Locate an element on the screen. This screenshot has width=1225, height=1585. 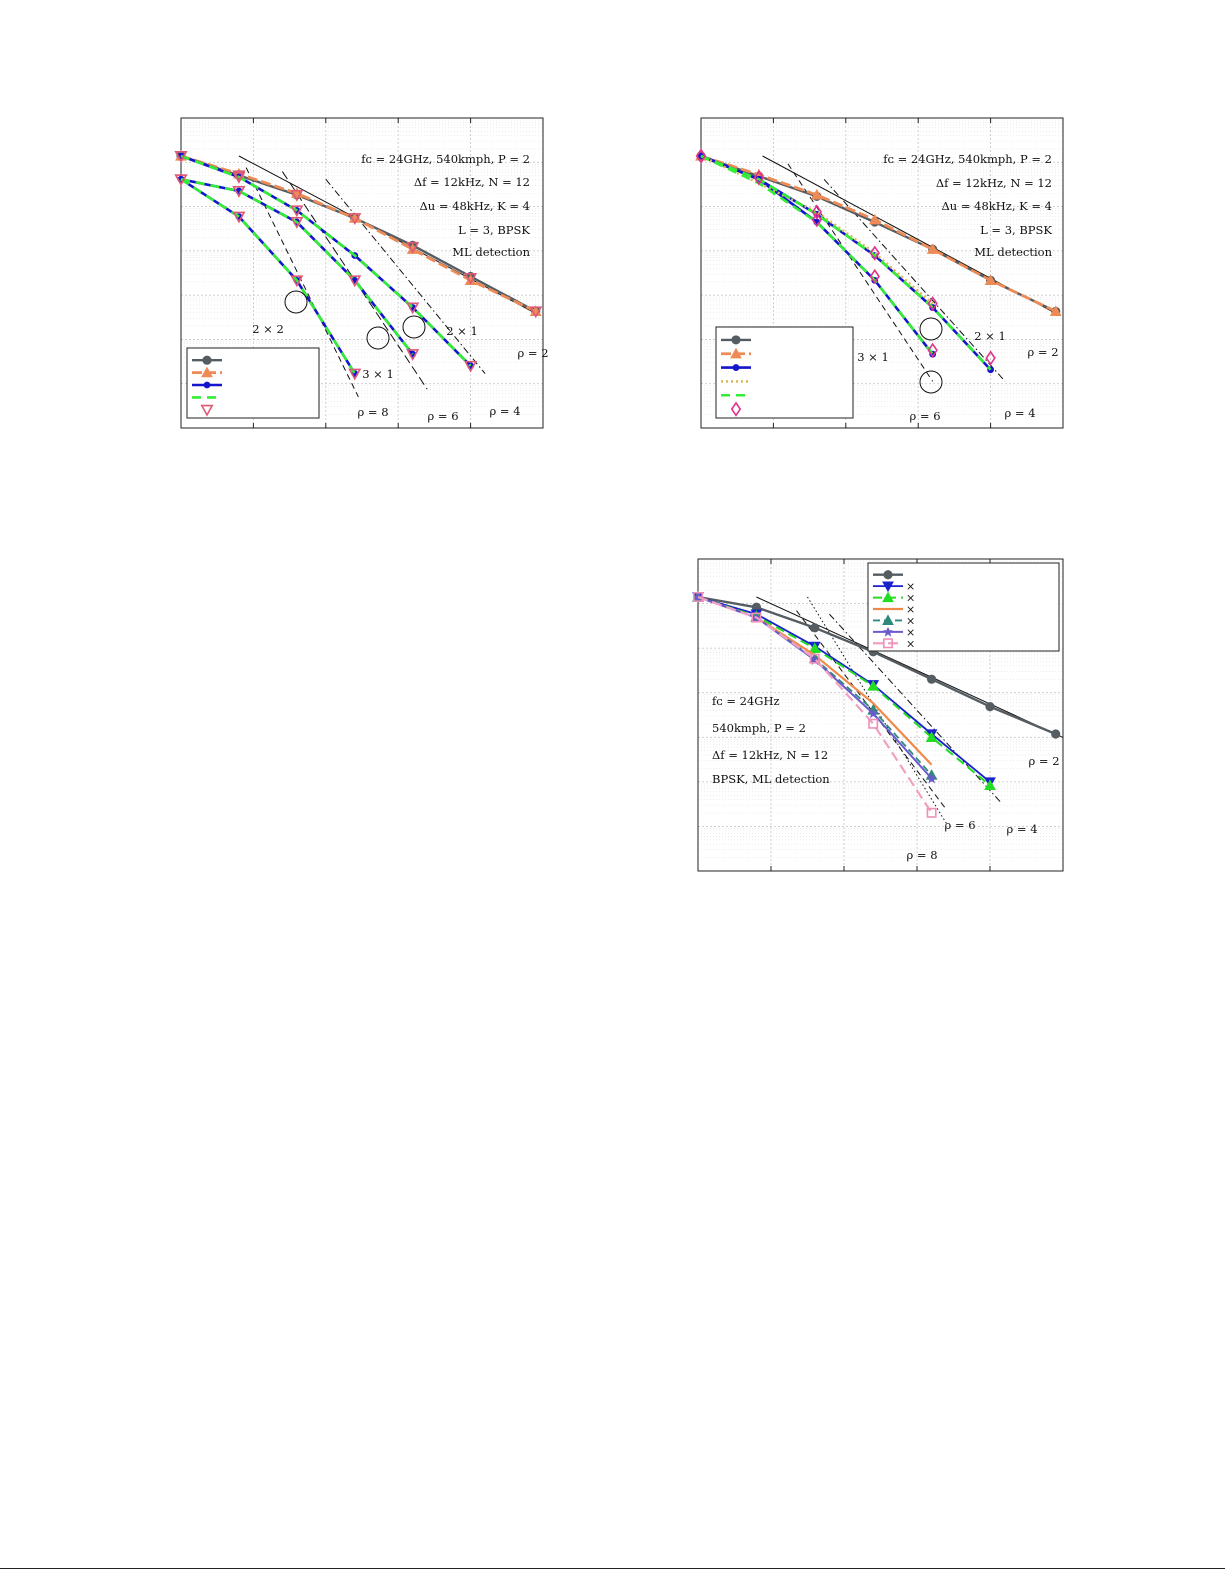
annotation-text: Δu = 48kHz, K = 4 is located at coordinates (996, 206).